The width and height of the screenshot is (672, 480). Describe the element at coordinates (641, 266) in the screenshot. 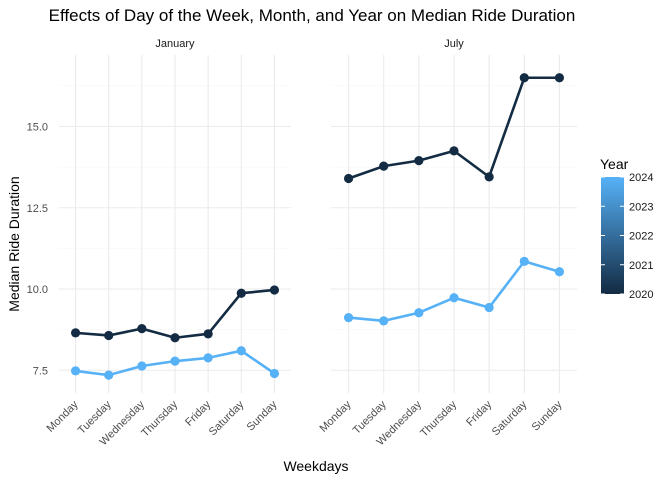

I see `legend-label: 2021` at that location.